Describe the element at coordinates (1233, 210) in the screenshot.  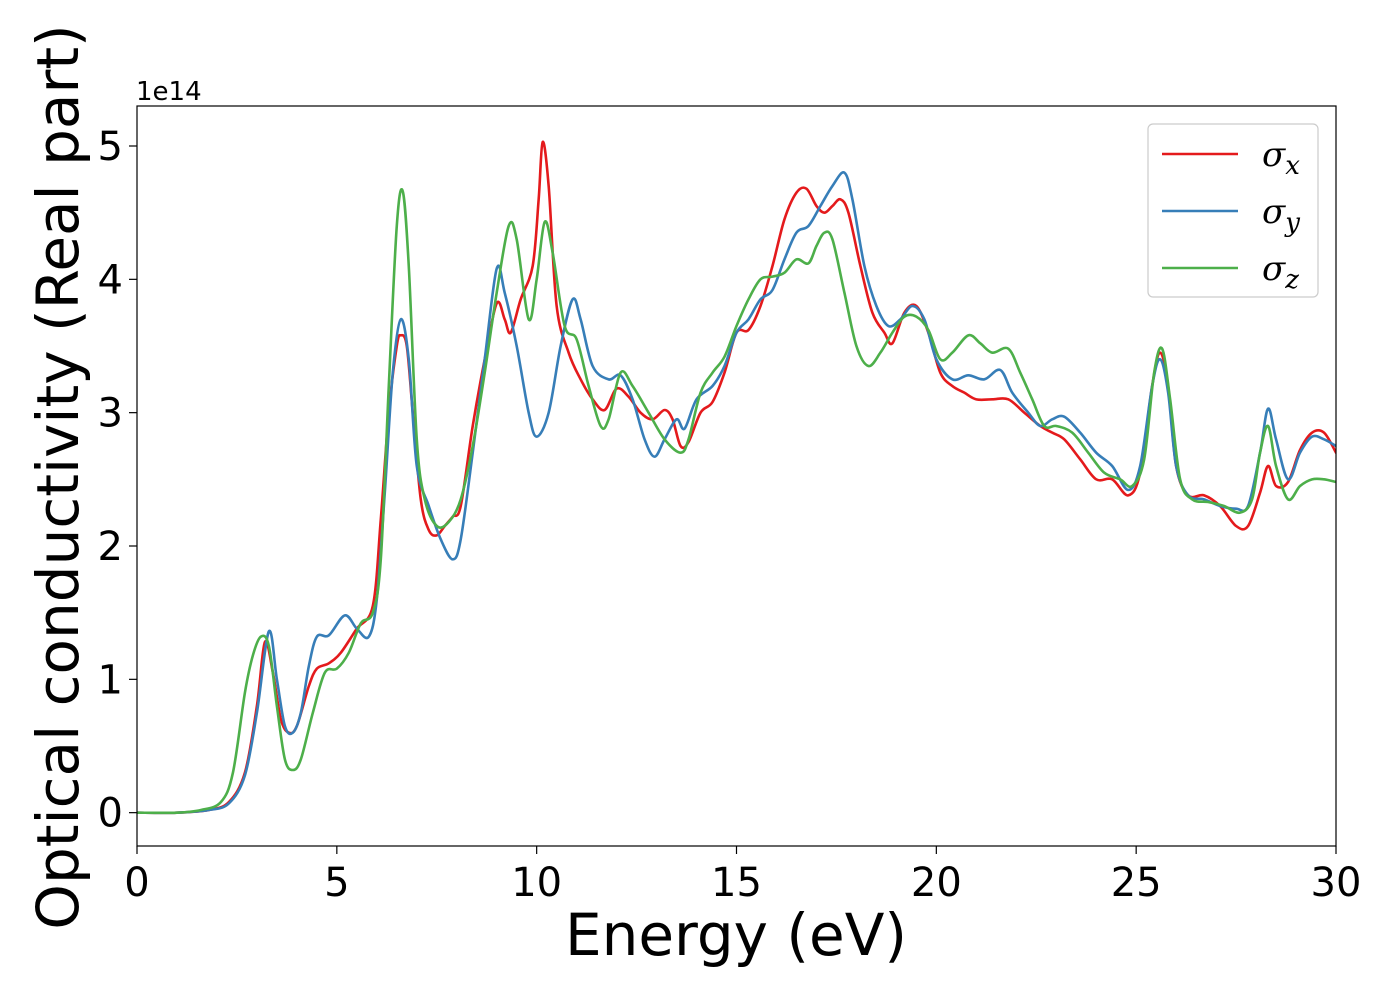
I see `legend: σx σy σz` at that location.